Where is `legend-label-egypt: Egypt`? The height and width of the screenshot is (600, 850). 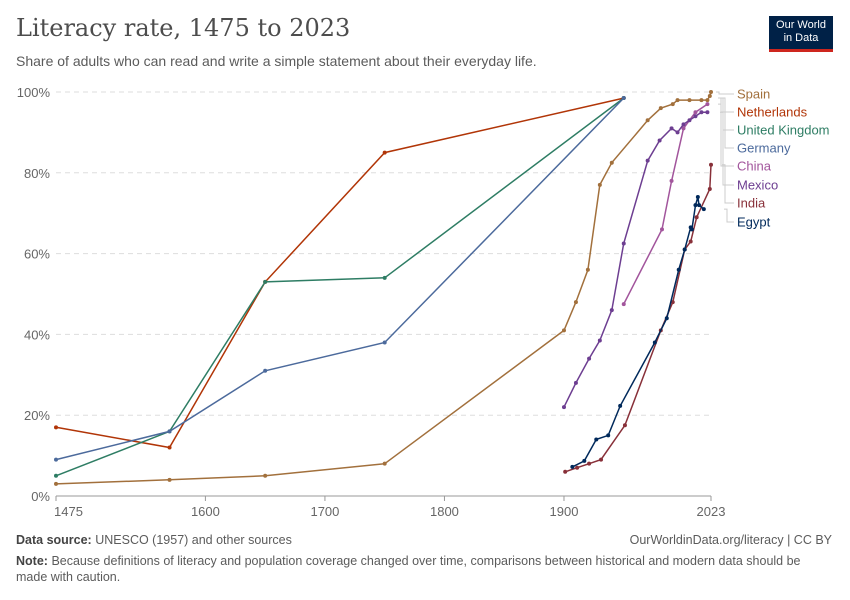
legend-label-egypt: Egypt is located at coordinates (754, 222).